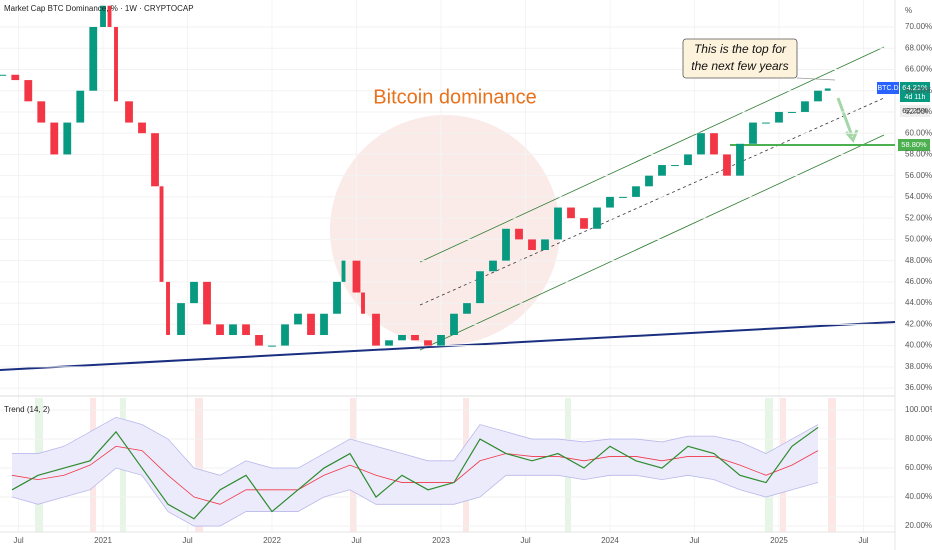 The height and width of the screenshot is (550, 932). Describe the element at coordinates (272, 540) in the screenshot. I see `x-tick-label: 2022` at that location.